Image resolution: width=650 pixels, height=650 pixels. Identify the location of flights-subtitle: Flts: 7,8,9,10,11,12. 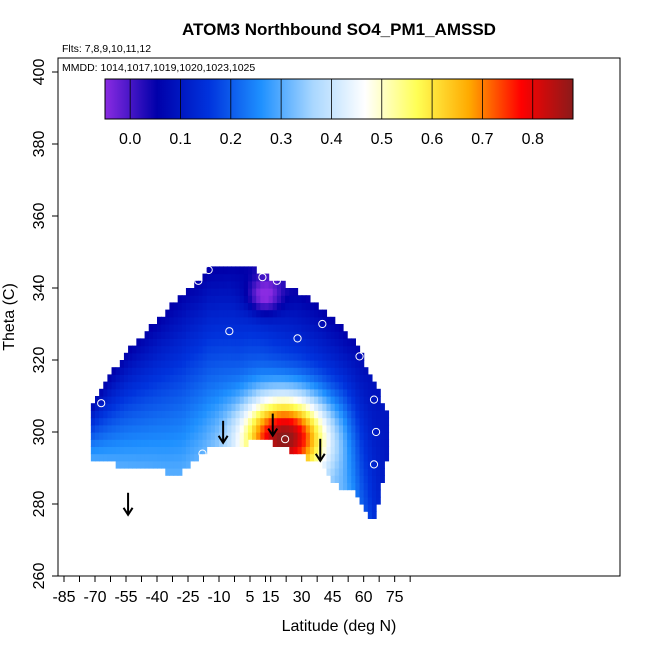
(106, 49).